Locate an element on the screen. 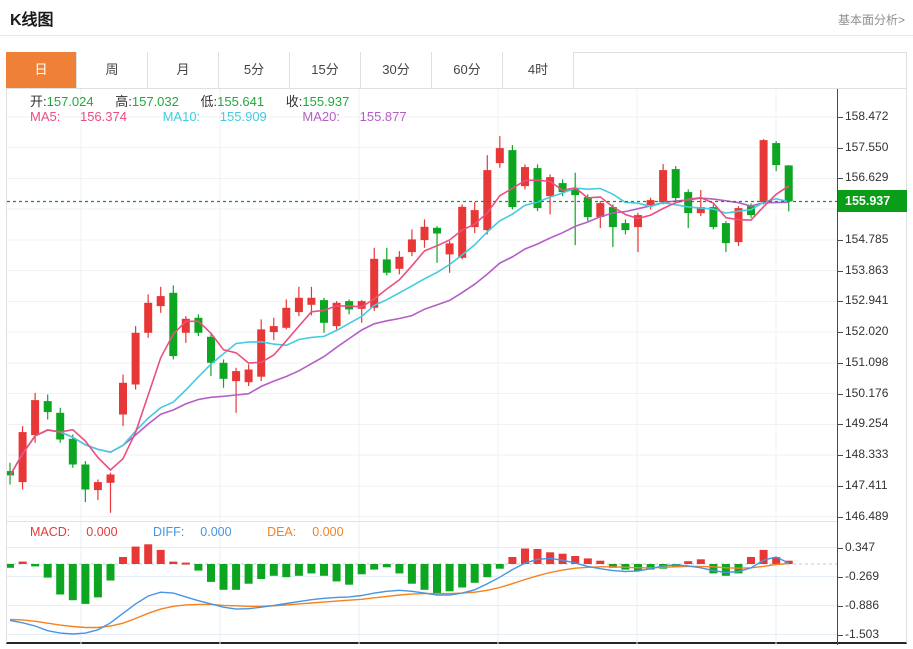 Image resolution: width=913 pixels, height=649 pixels. ma20-item: MA20: 155.877 is located at coordinates (354, 116).